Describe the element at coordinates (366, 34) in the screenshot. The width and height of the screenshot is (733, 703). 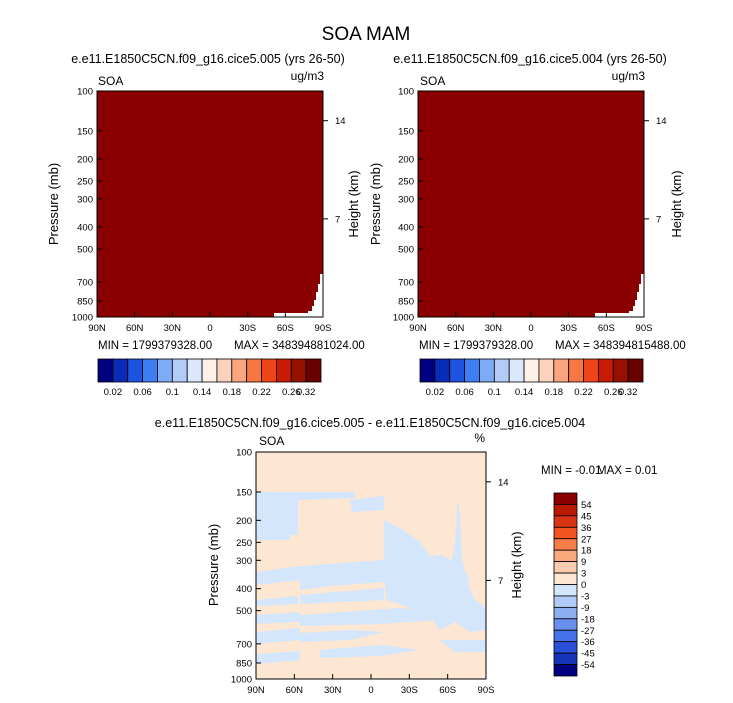
I see `figure-title: SOA MAM` at that location.